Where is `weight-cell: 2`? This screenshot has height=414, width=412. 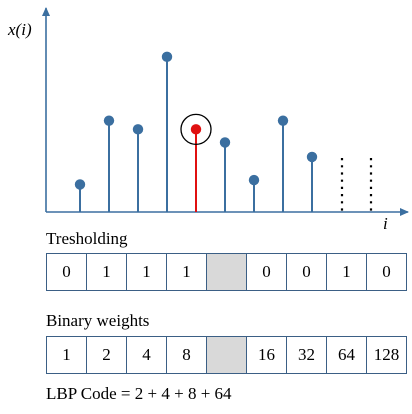 weight-cell: 2 is located at coordinates (106, 355).